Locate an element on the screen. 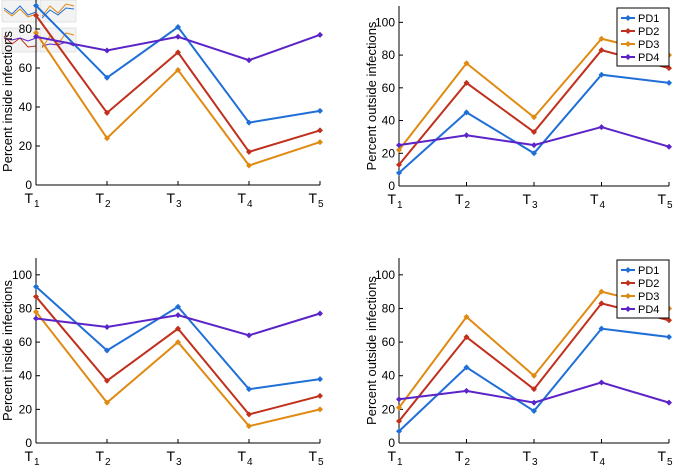 Image resolution: width=675 pixels, height=466 pixels. legend-marker-pd3 is located at coordinates (628, 296).